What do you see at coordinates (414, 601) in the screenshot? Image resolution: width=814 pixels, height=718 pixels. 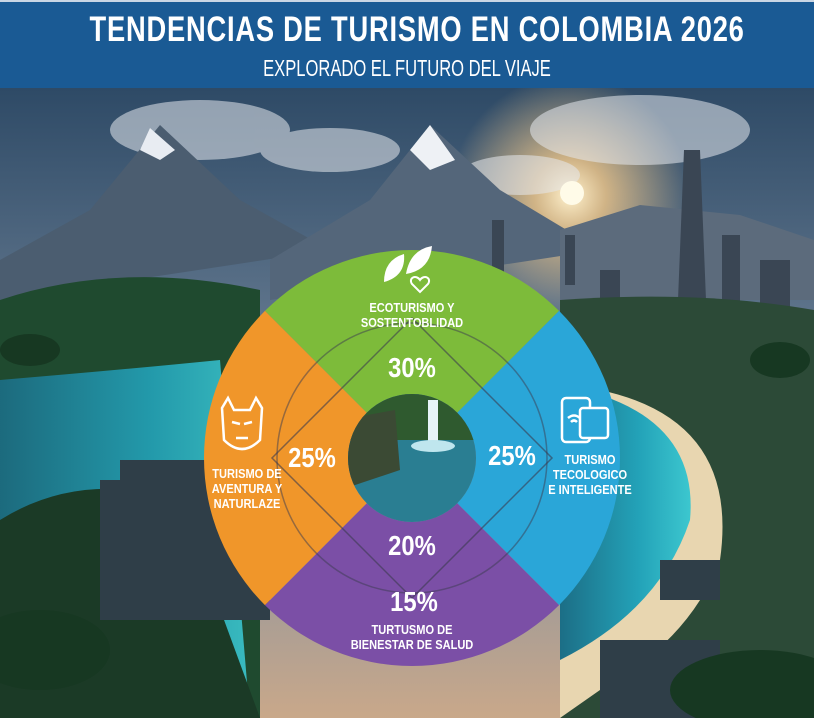 I see `value-label-bienestar: 15%` at bounding box center [414, 601].